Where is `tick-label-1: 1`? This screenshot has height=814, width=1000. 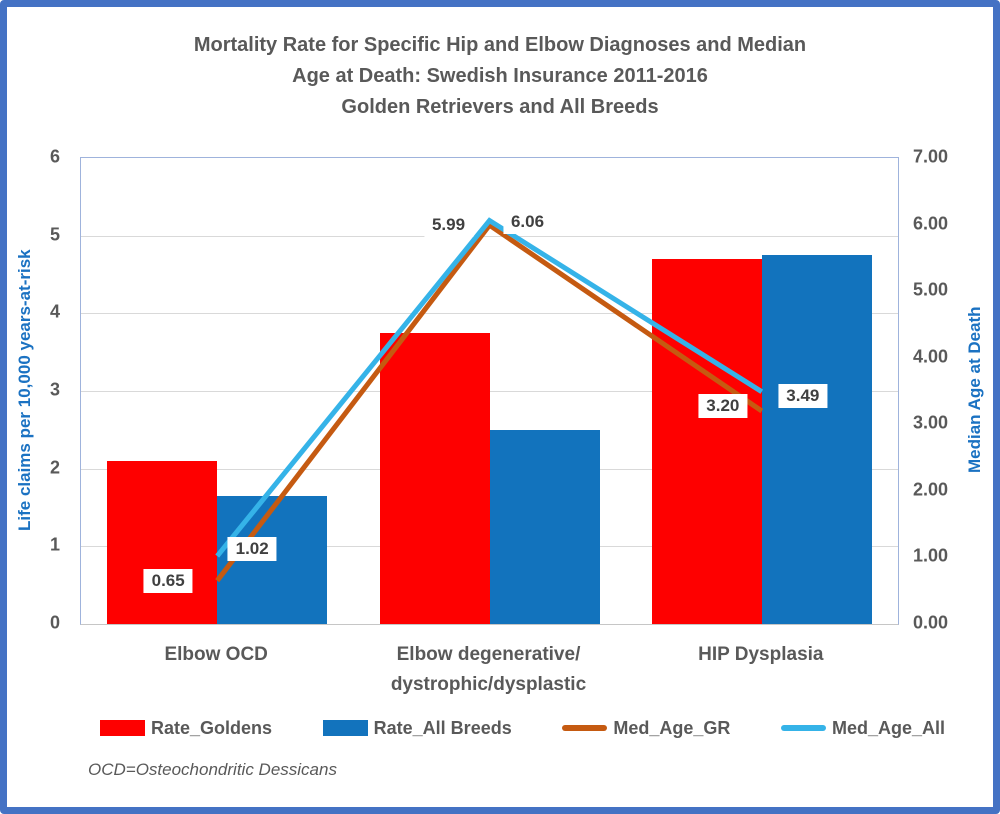 tick-label-1: 1 is located at coordinates (54, 544).